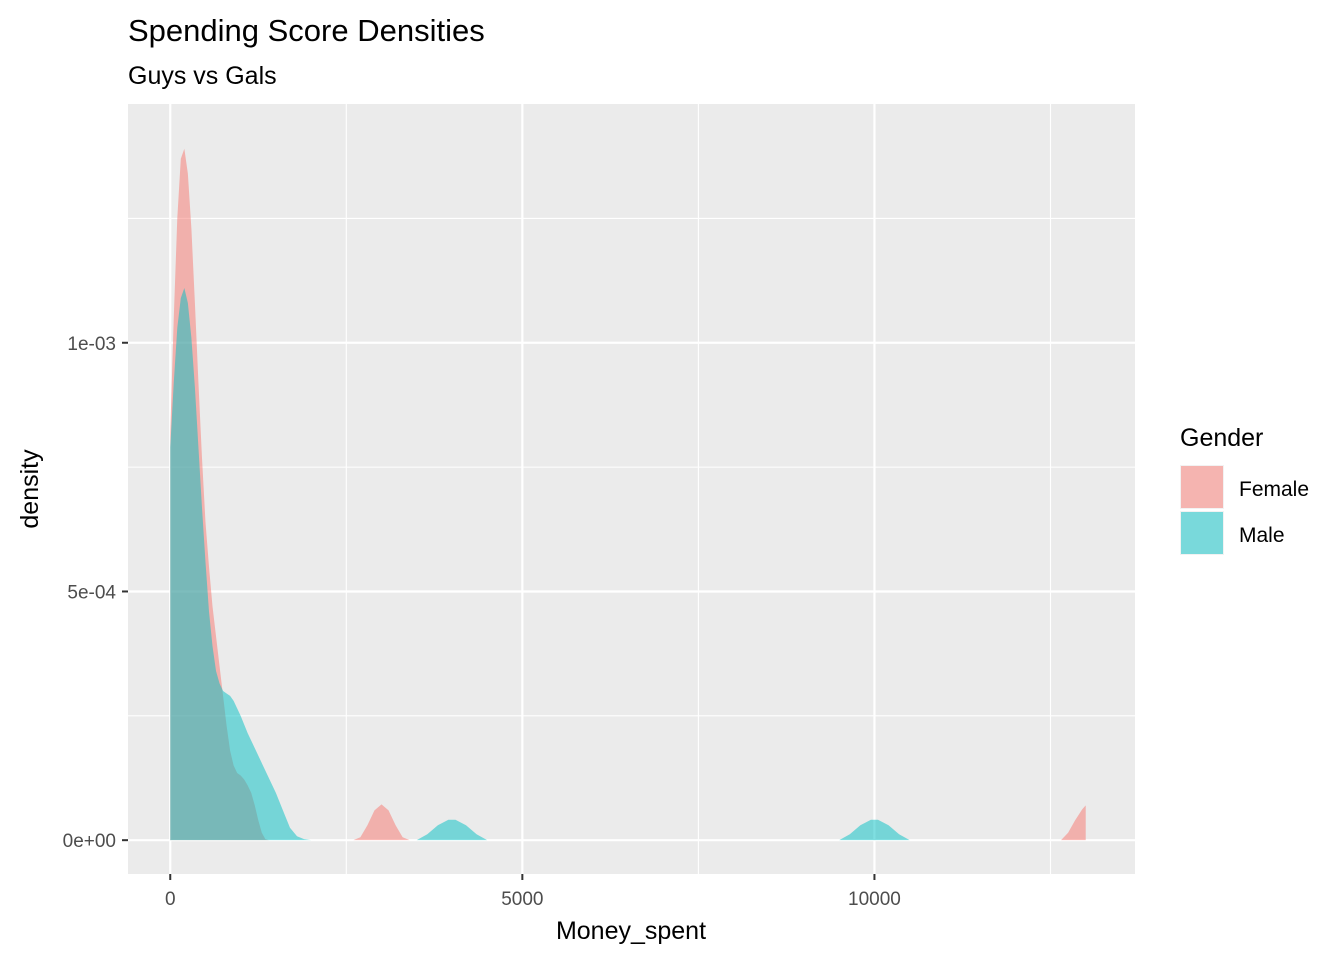  Describe the element at coordinates (306, 30) in the screenshot. I see `chart-title: Spending Score Densities` at that location.